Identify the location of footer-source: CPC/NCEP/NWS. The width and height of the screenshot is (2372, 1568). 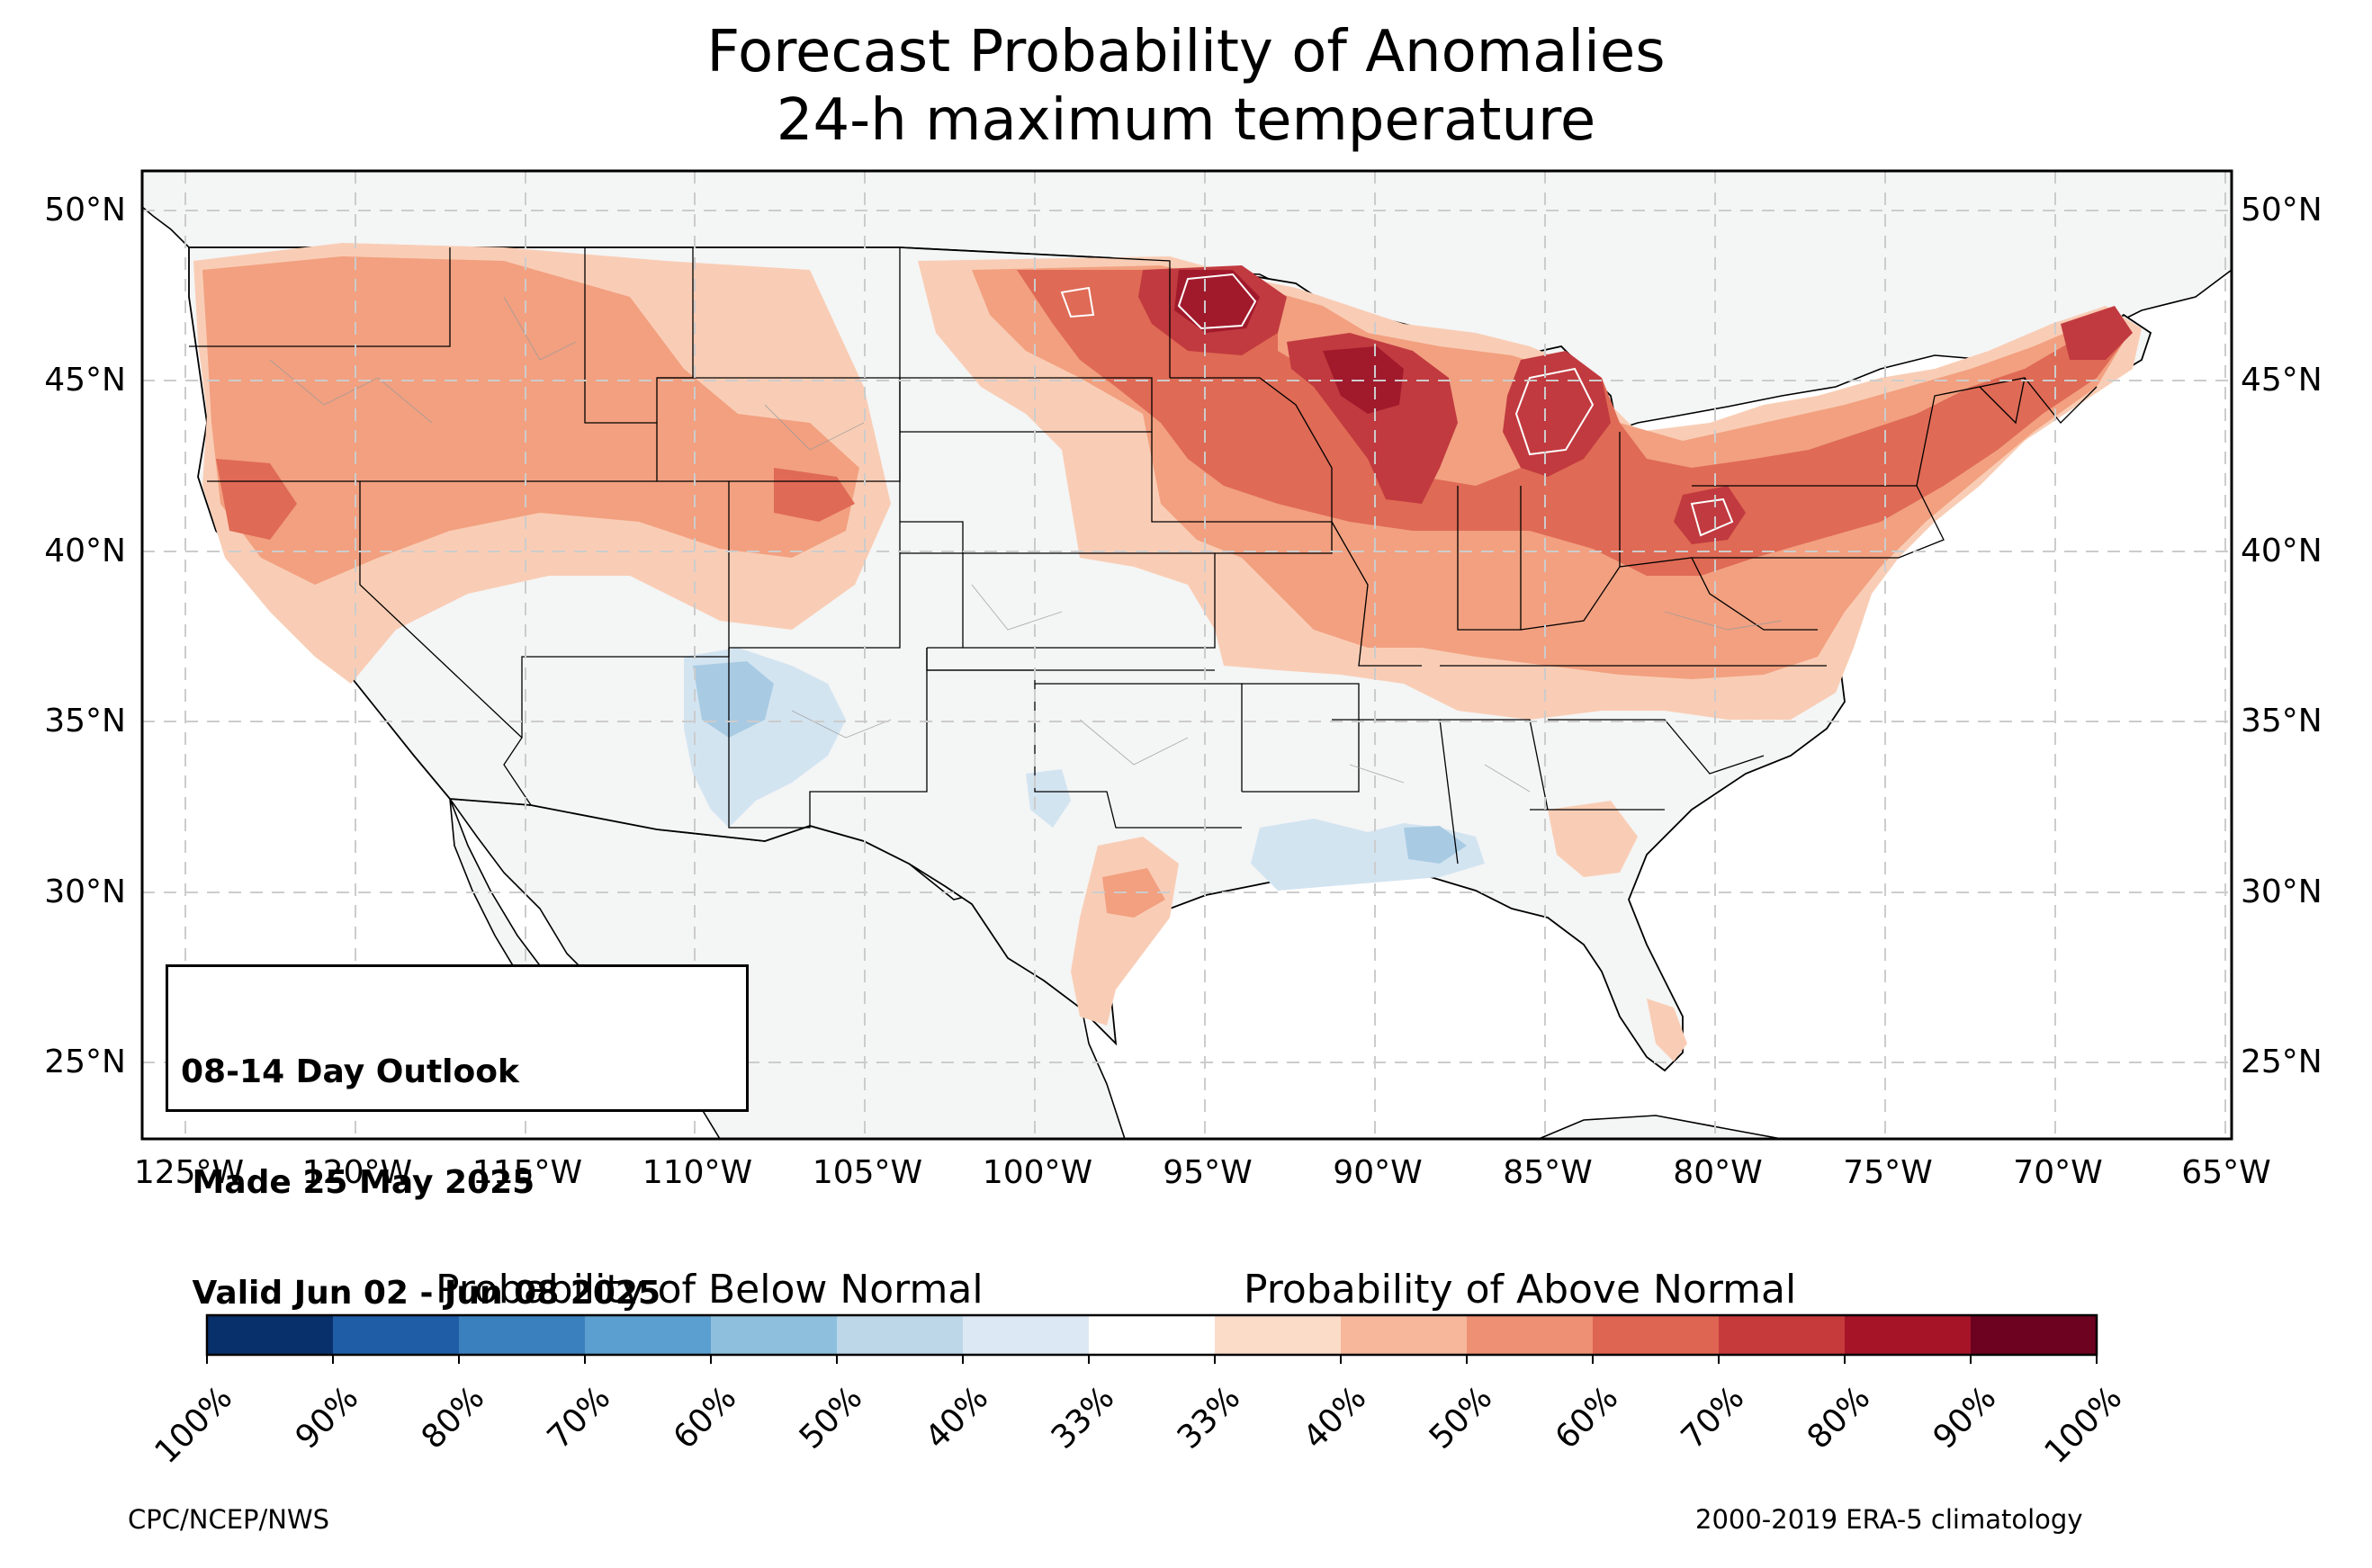
(229, 1519).